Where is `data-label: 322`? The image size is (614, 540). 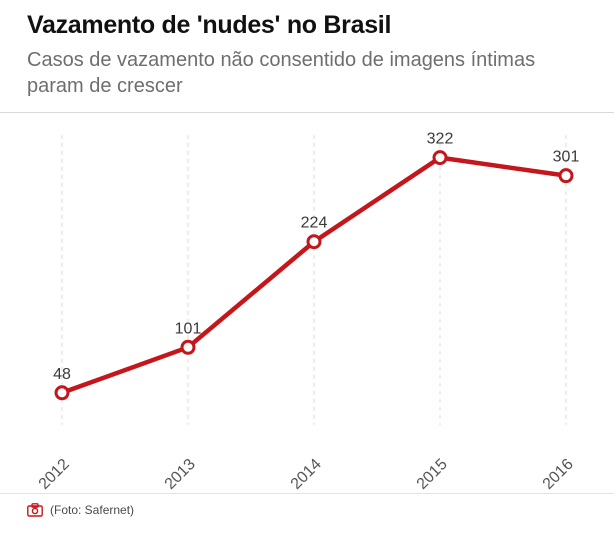 data-label: 322 is located at coordinates (440, 139).